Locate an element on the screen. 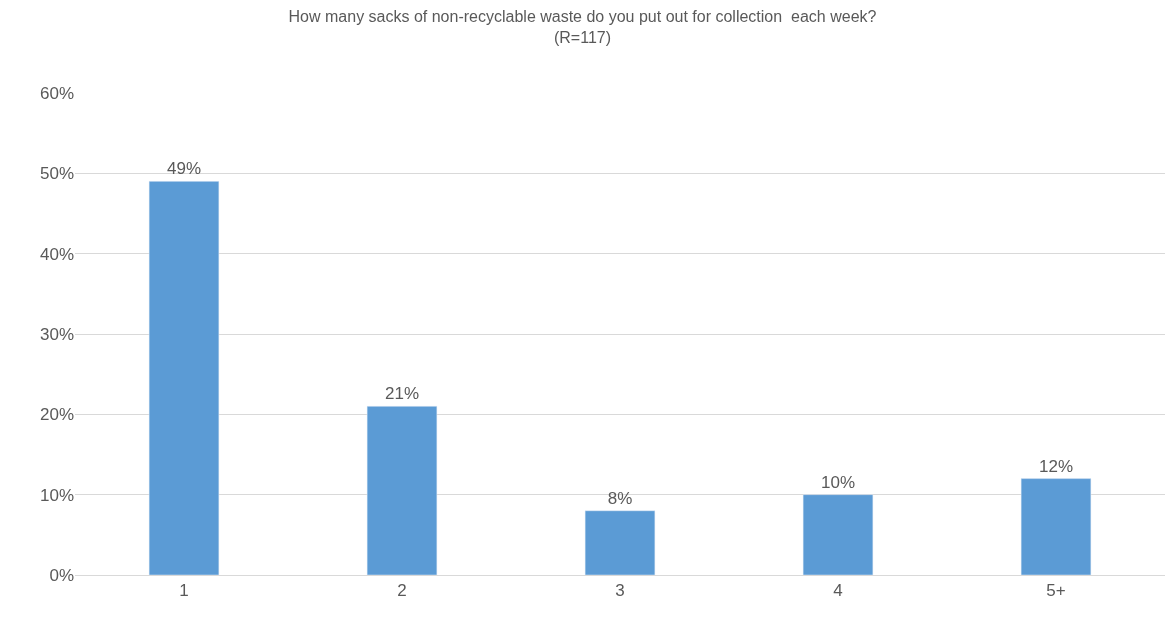 The image size is (1165, 620). x-tick-label: 5+ is located at coordinates (1056, 591).